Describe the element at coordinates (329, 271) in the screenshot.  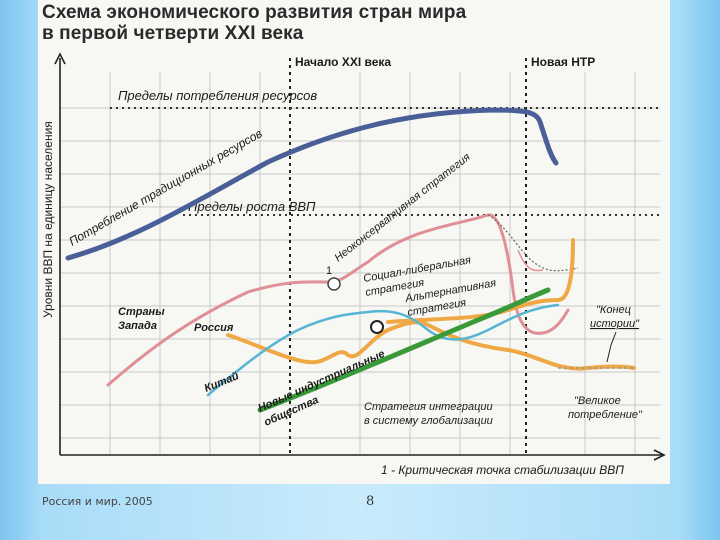
I see `point-number-label: 1` at that location.